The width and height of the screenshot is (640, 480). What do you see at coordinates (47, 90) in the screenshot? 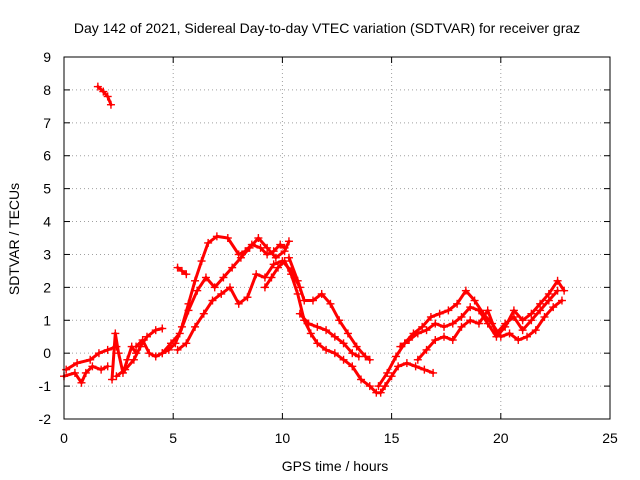
I see `y-tick-label: 8` at bounding box center [47, 90].